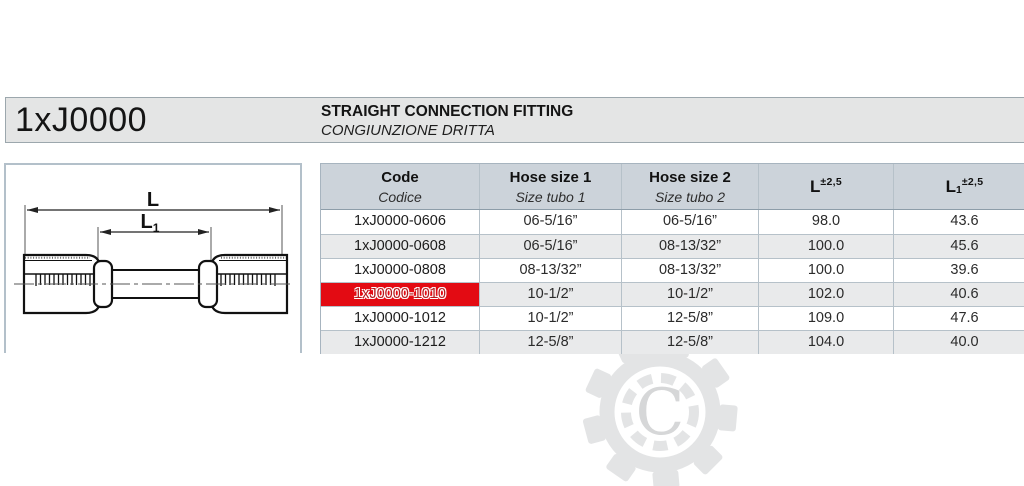 This screenshot has height=486, width=1024. Describe the element at coordinates (400, 246) in the screenshot. I see `cell-code: 1xJ0000-0608` at that location.